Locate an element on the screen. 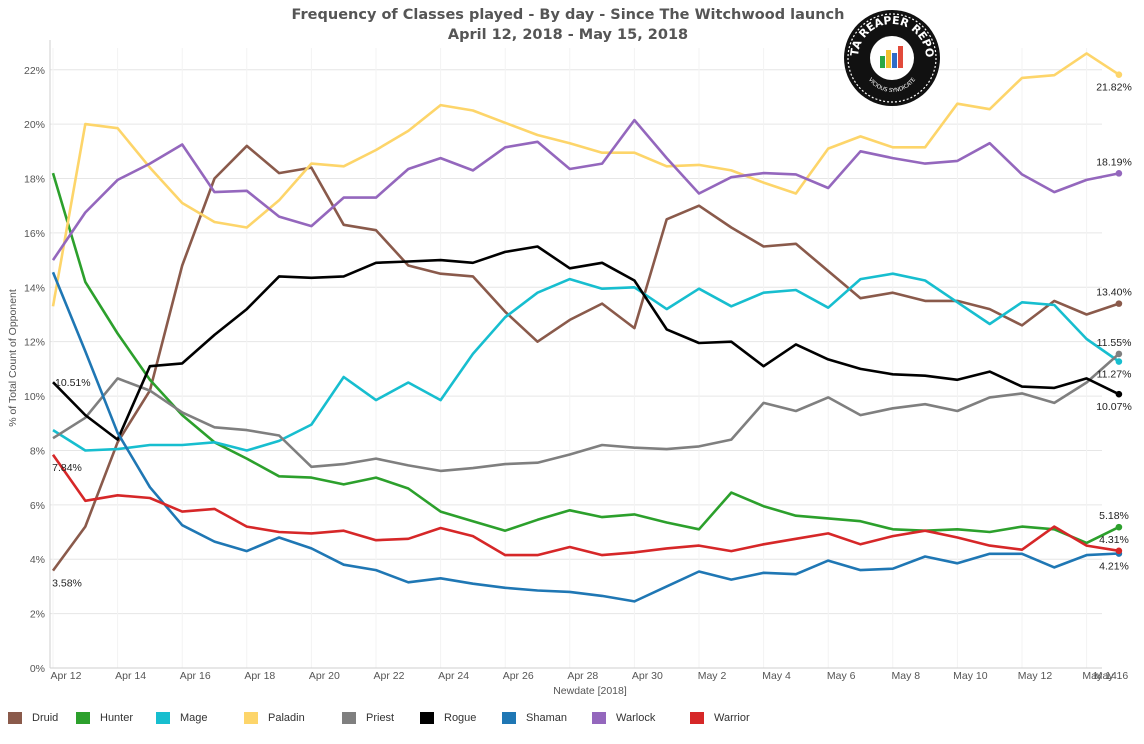 The height and width of the screenshot is (744, 1144). legend-item-shaman: Shaman is located at coordinates (547, 718).